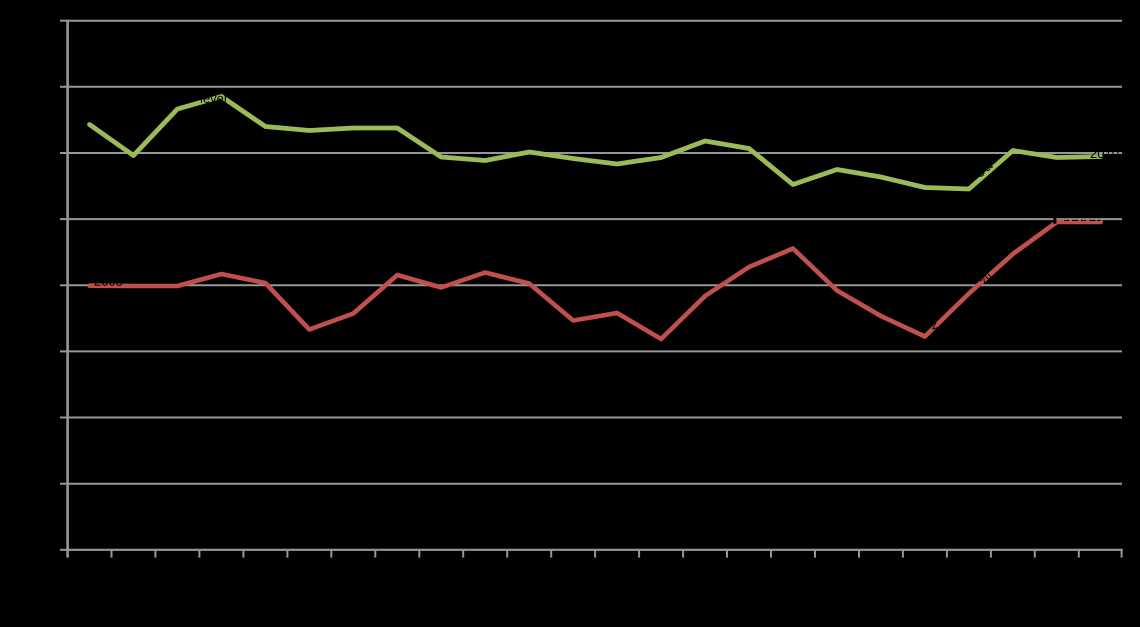 The height and width of the screenshot is (627, 1140). I want to click on svg-text: 2, so click(934, 324).